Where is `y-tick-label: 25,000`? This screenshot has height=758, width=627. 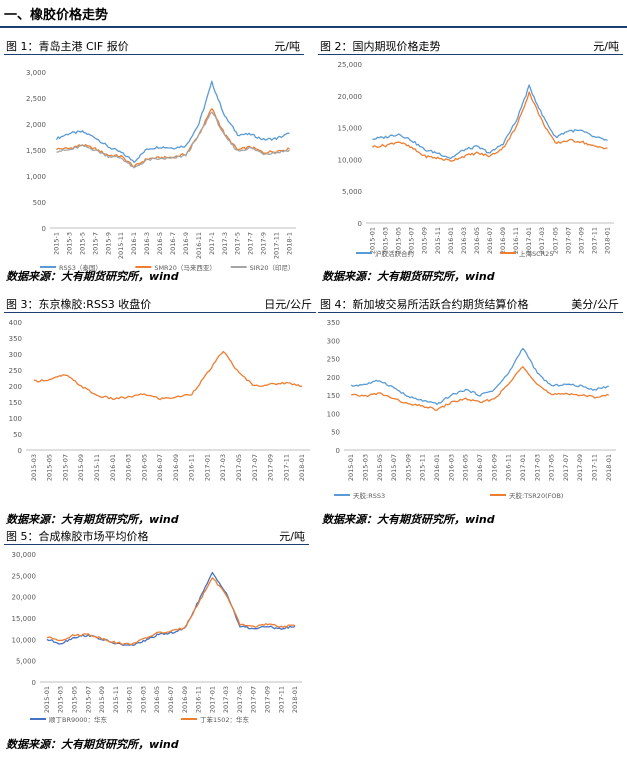
y-tick-label: 25,000 is located at coordinates (24, 576).